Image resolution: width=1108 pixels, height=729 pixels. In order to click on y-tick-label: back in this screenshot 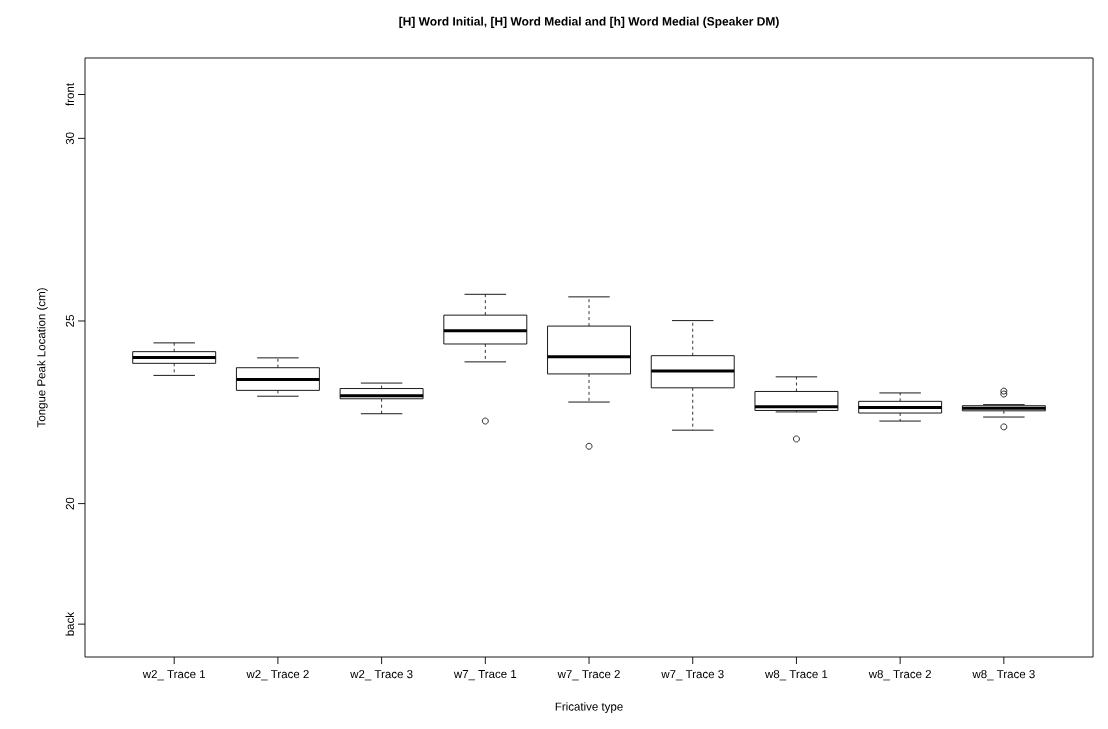, I will do `click(69, 623)`.